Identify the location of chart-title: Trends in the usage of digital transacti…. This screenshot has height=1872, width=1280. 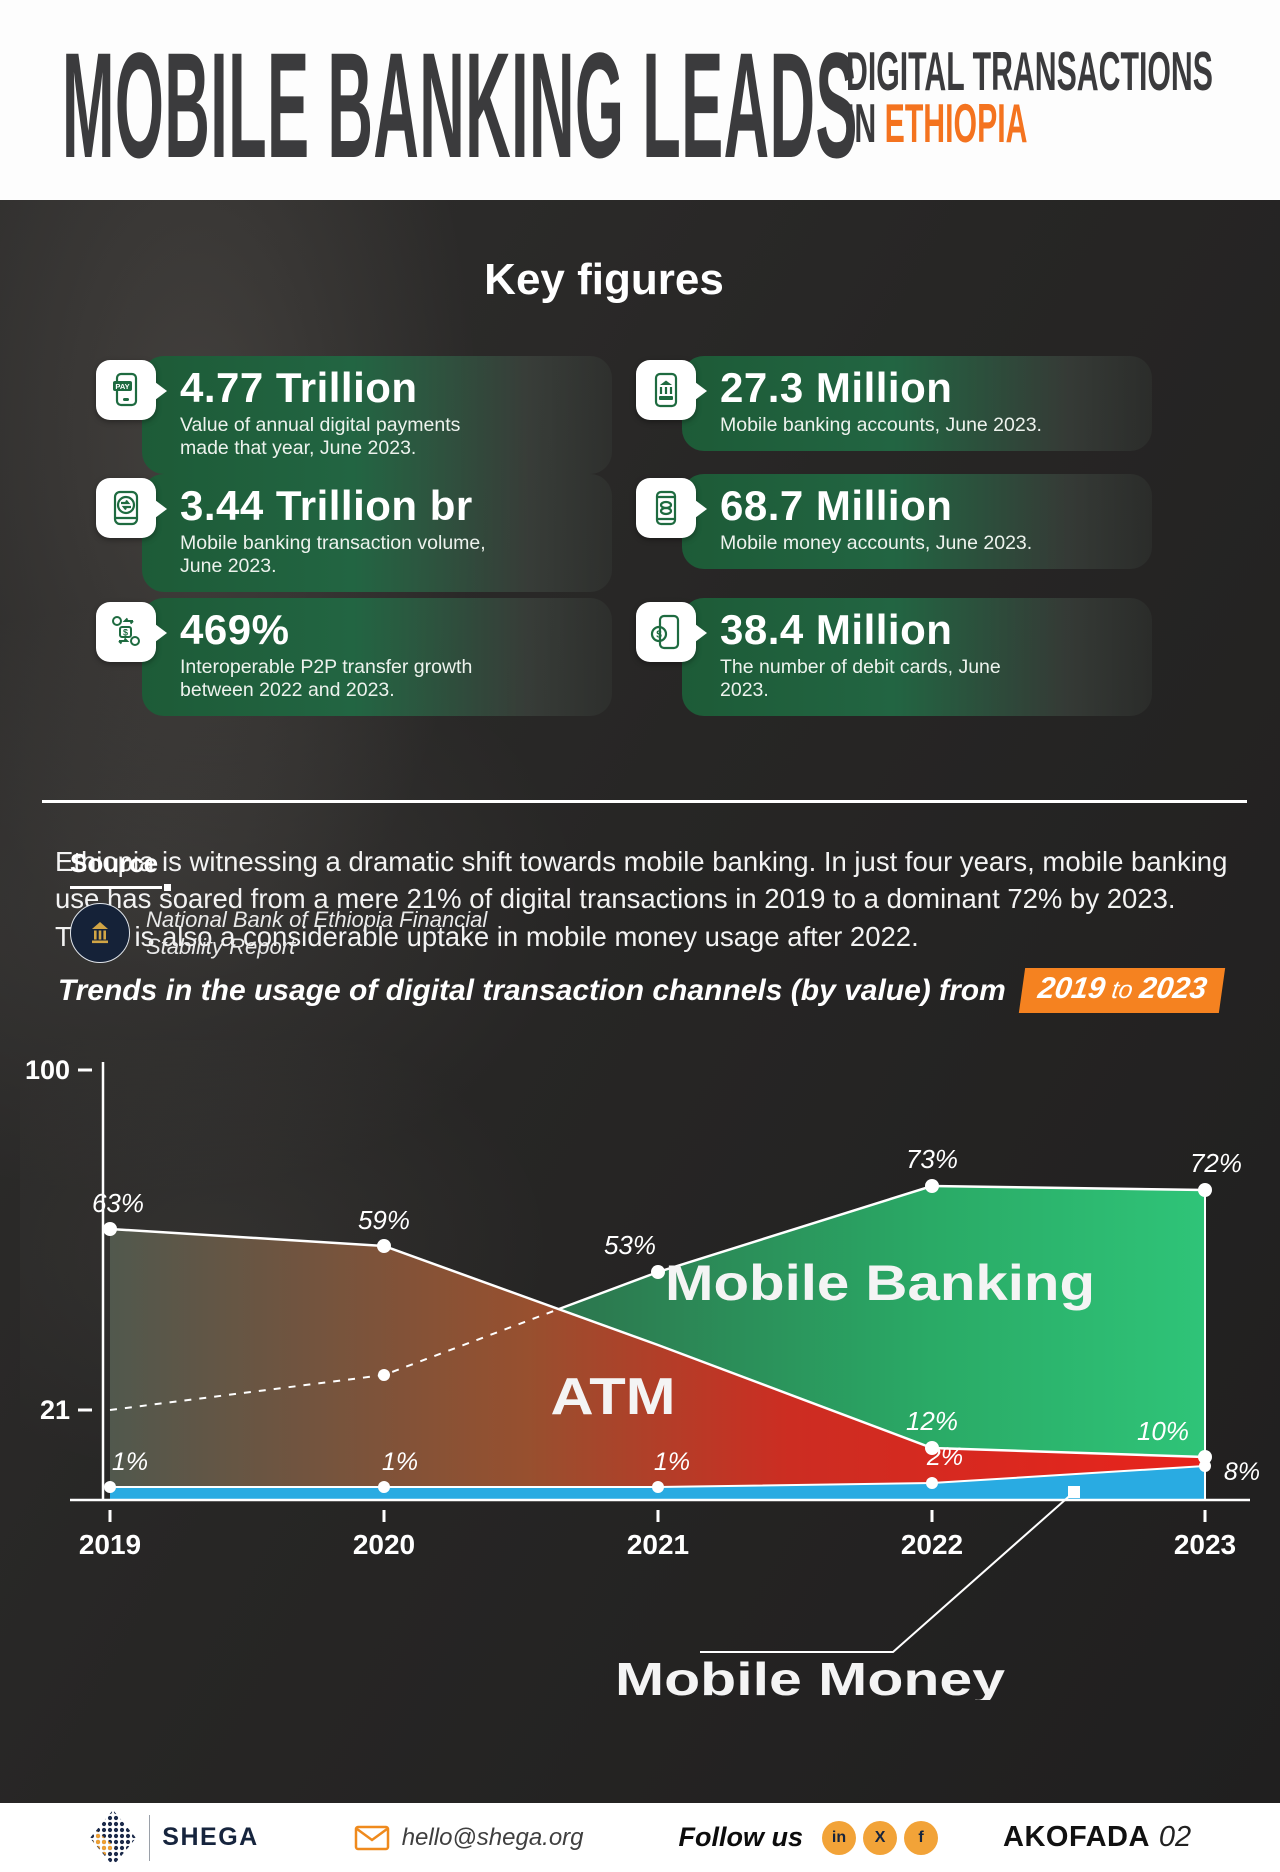
(531, 990).